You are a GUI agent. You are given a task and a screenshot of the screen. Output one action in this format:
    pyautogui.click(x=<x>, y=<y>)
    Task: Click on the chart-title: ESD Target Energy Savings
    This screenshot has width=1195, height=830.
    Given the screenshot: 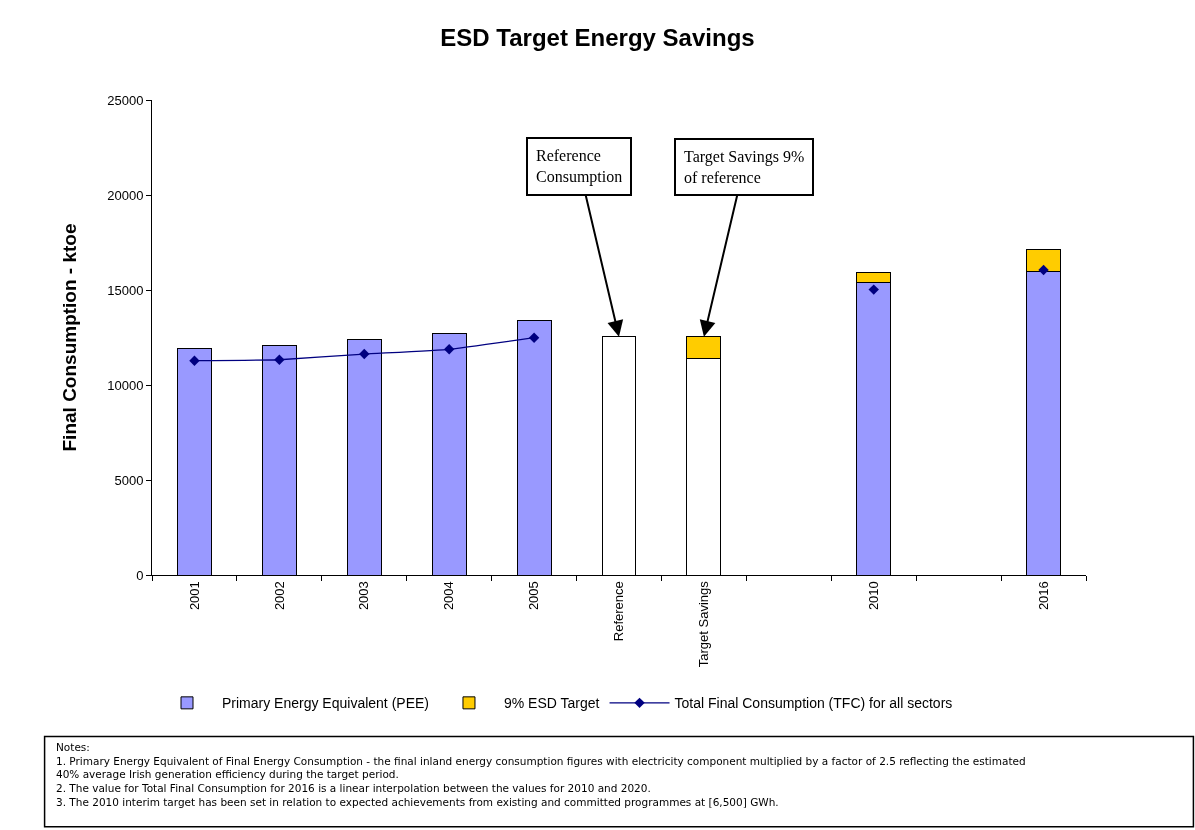 What is the action you would take?
    pyautogui.click(x=597, y=37)
    